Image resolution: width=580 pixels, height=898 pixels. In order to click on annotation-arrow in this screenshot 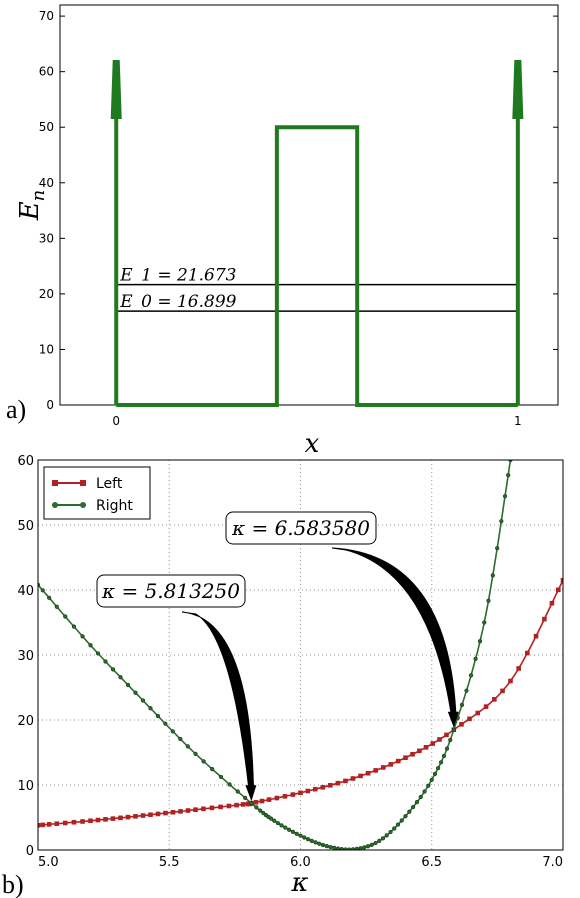, I will do `click(394, 630)`.